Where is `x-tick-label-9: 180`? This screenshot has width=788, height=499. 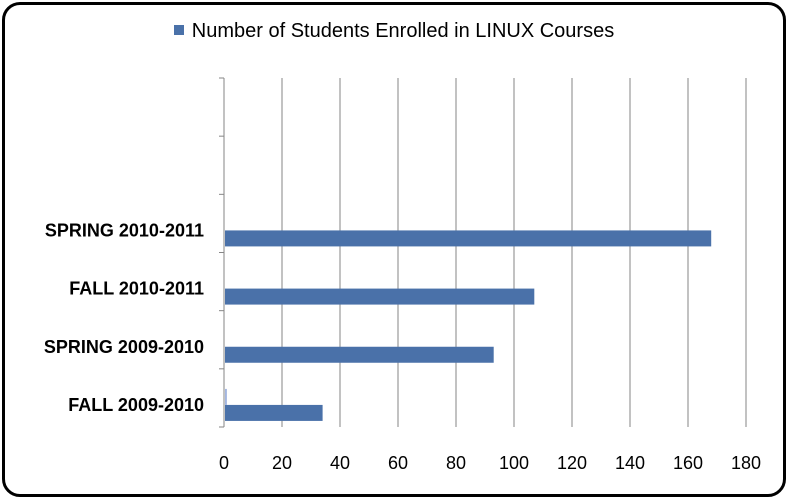 x-tick-label-9: 180 is located at coordinates (746, 463).